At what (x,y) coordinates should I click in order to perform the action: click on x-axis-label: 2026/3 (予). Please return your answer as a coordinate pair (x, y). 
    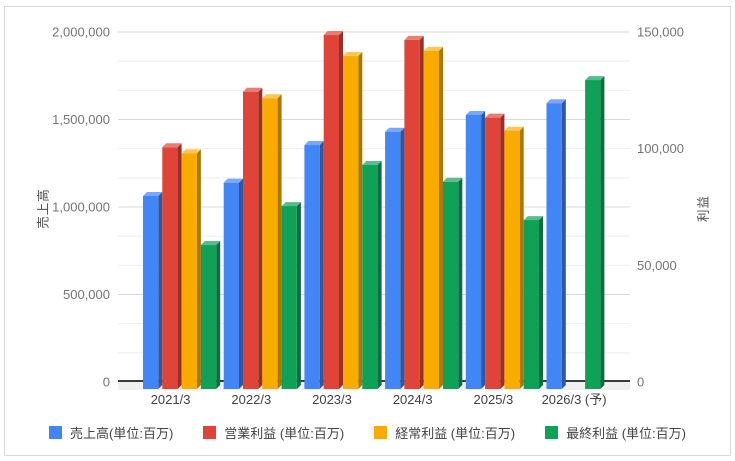
    Looking at the image, I should click on (574, 399).